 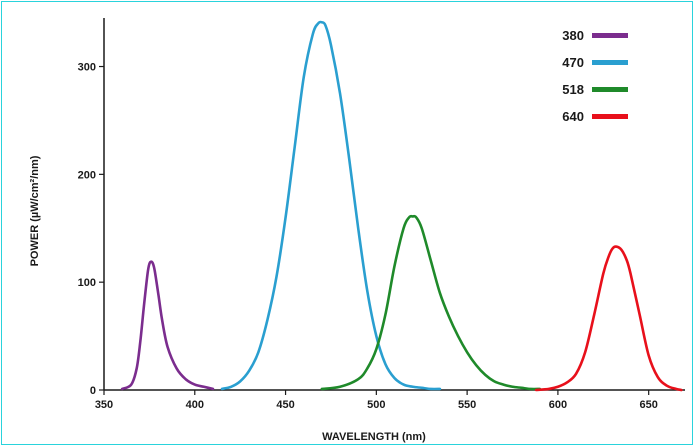 I want to click on x-tick-label: 350, so click(x=104, y=405).